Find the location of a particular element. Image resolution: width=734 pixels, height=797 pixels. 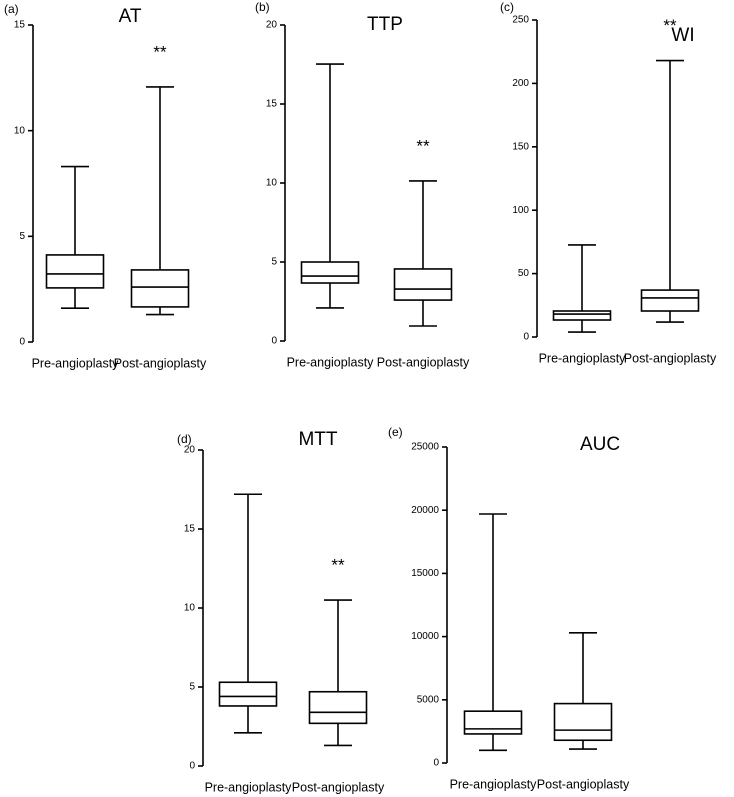

y-tick-label: 100 is located at coordinates (520, 210).